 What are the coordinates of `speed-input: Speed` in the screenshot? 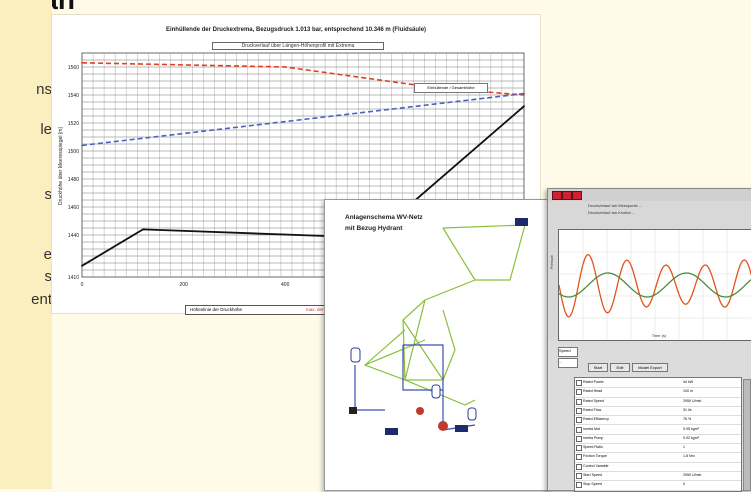 It's located at (568, 352).